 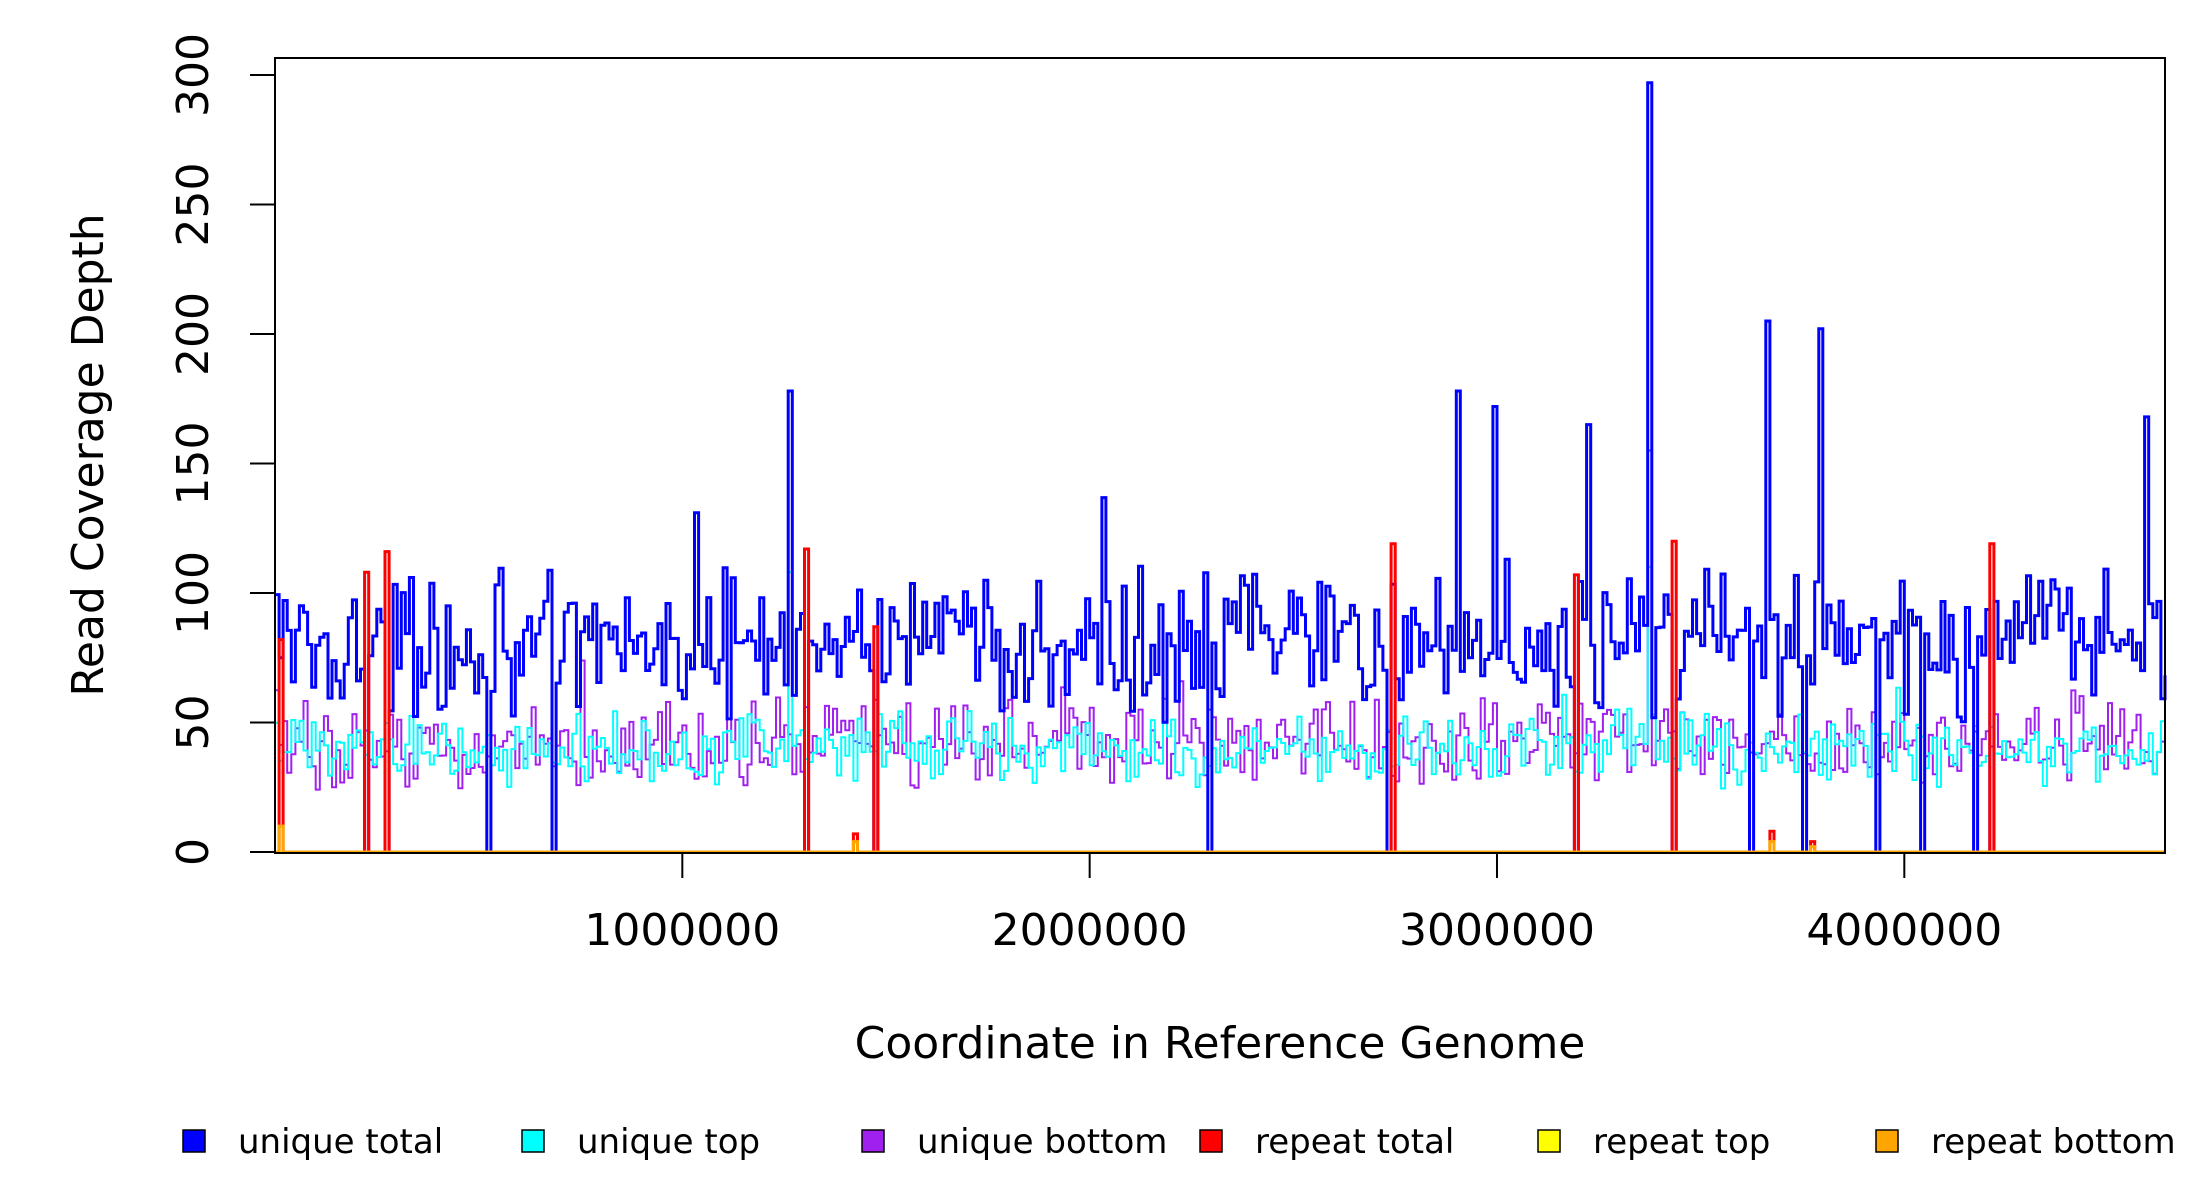 What do you see at coordinates (2053, 1142) in the screenshot?
I see `legend-label: repeat bottom` at bounding box center [2053, 1142].